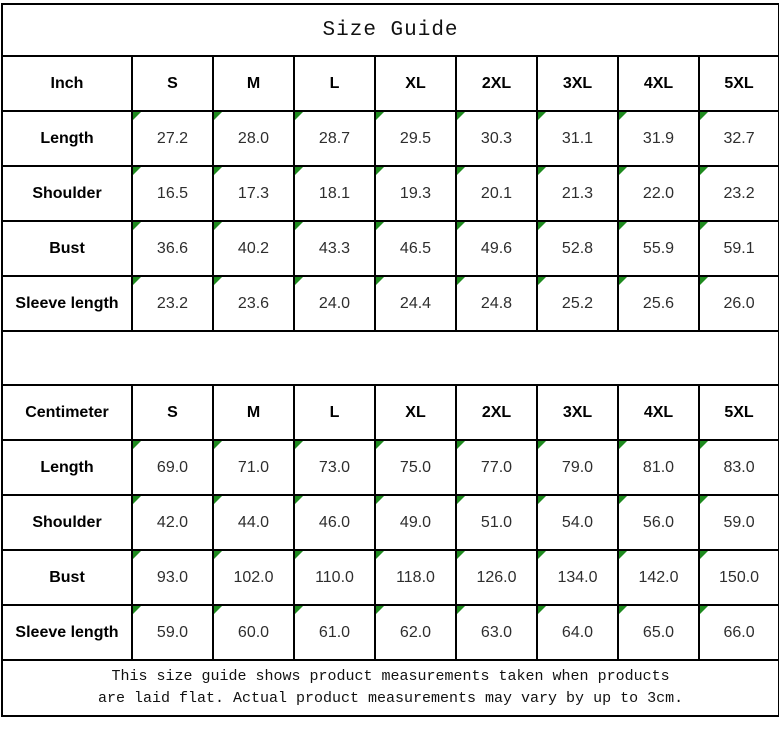 The image size is (779, 730). What do you see at coordinates (738, 577) in the screenshot?
I see `value-cell: 150.0` at bounding box center [738, 577].